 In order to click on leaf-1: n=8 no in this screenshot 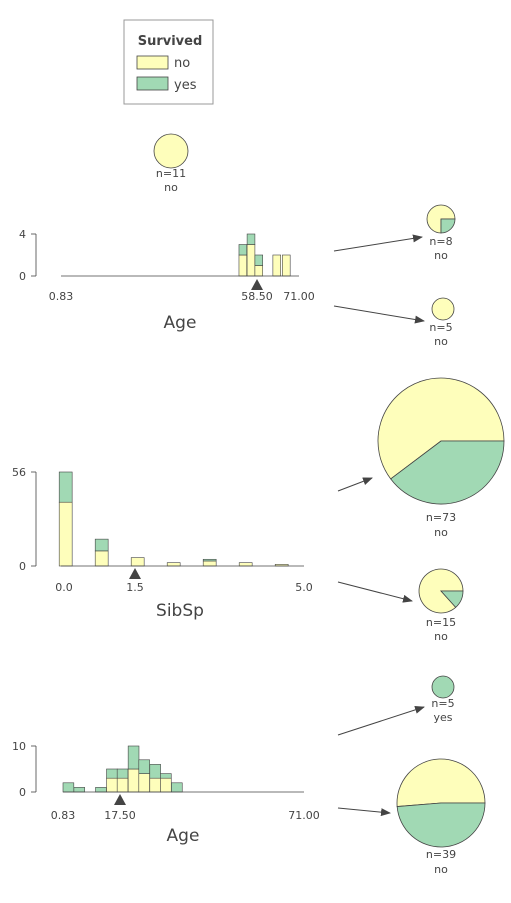, I will do `click(441, 233)`.